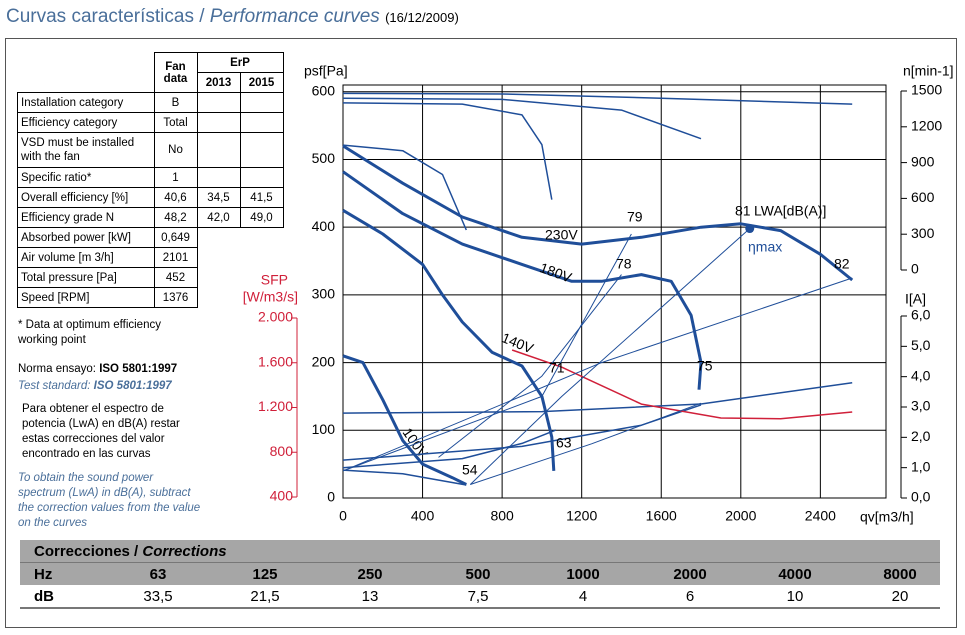  What do you see at coordinates (921, 345) in the screenshot?
I see `tick-label: 5,0` at bounding box center [921, 345].